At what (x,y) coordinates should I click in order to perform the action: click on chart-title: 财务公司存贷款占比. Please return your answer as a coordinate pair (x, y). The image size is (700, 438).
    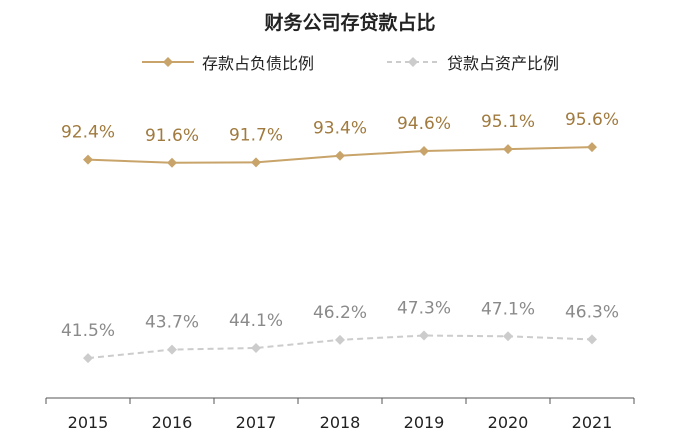
    Looking at the image, I should click on (350, 23).